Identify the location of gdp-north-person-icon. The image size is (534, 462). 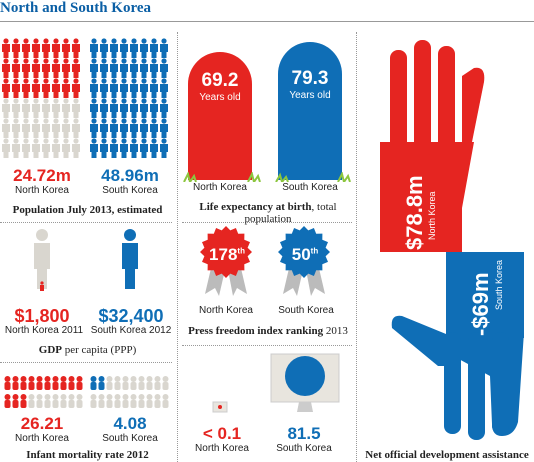
(42, 260).